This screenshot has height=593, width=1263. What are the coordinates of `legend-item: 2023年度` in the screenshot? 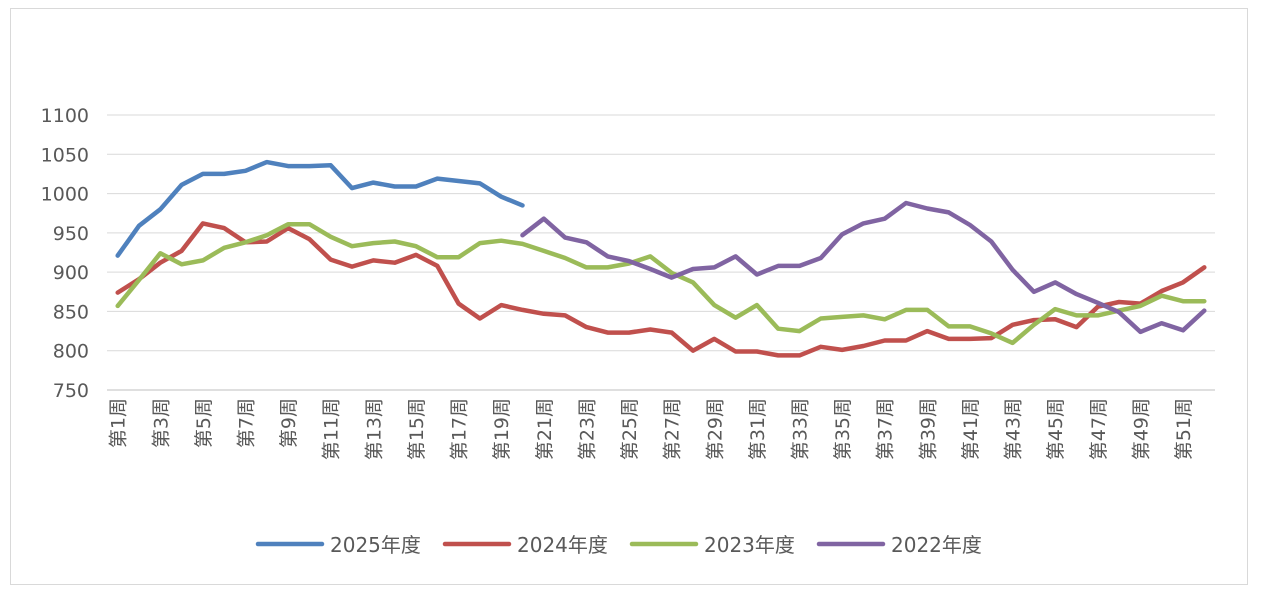 It's located at (712, 545).